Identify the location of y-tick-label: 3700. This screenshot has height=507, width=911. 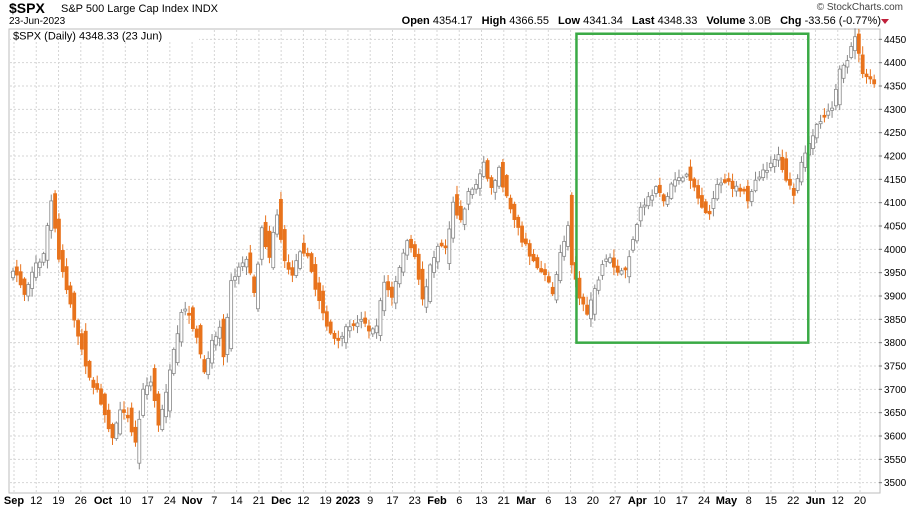
(895, 390).